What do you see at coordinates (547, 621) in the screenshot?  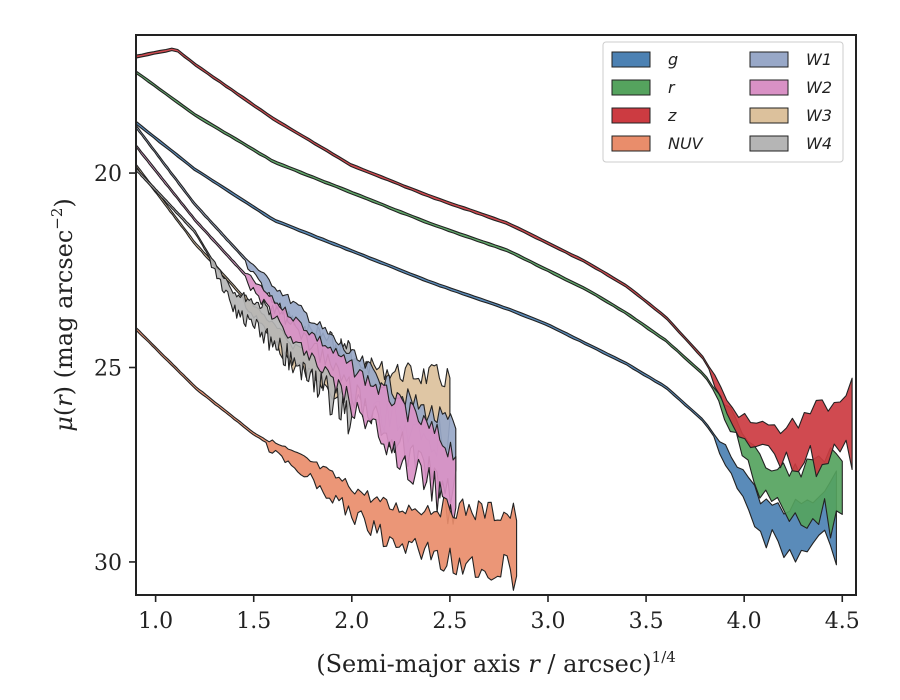 I see `x-tick-label: 3.0` at bounding box center [547, 621].